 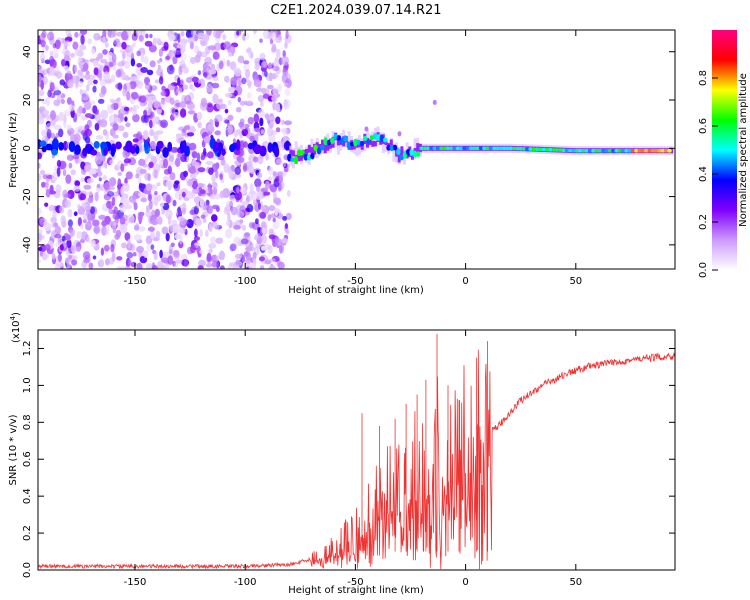 I want to click on spectrogram-xtick-label: 0, so click(x=465, y=281).